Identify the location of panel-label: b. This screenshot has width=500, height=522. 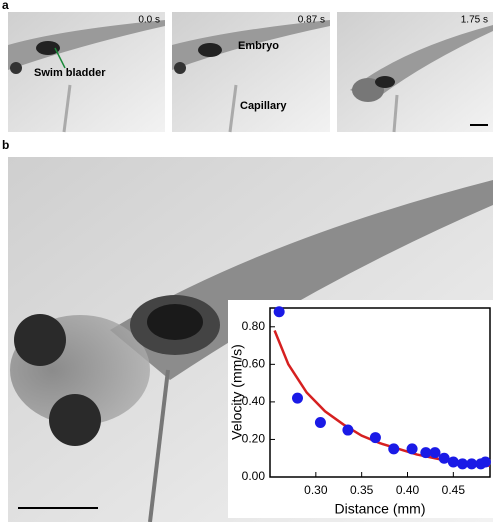
(5, 145).